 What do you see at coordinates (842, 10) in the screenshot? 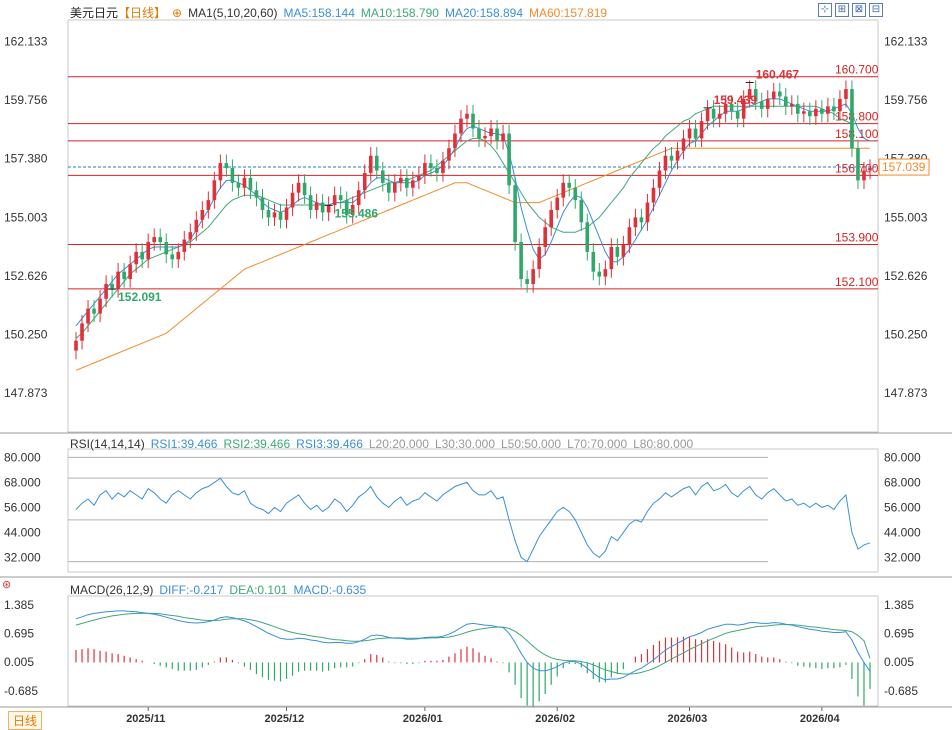
I see `fullscreen-icon: ⊞` at bounding box center [842, 10].